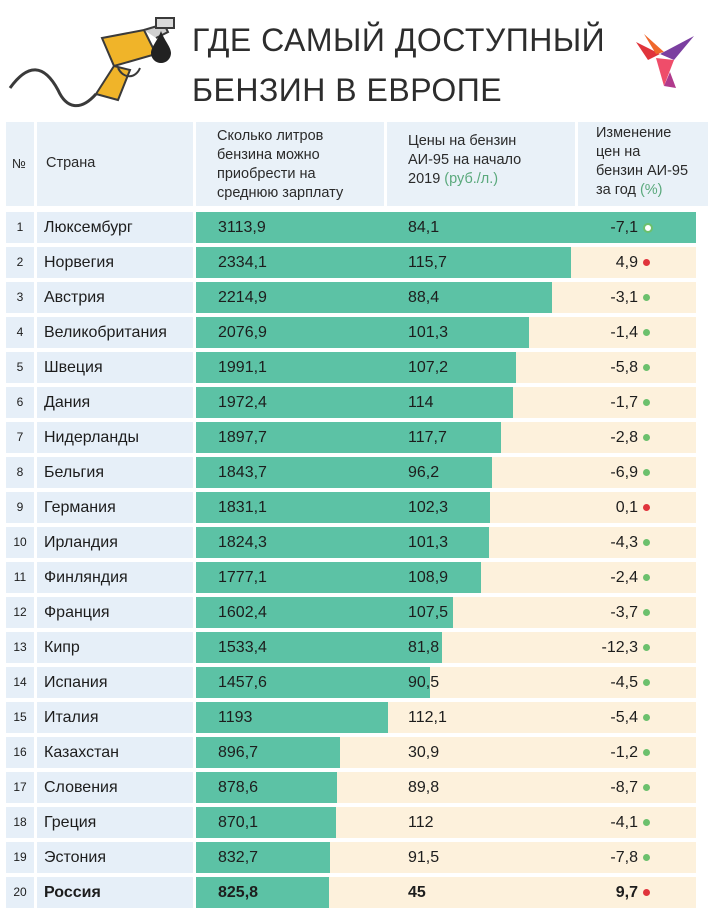 The width and height of the screenshot is (720, 917). I want to click on row-country: Кипр, so click(115, 647).